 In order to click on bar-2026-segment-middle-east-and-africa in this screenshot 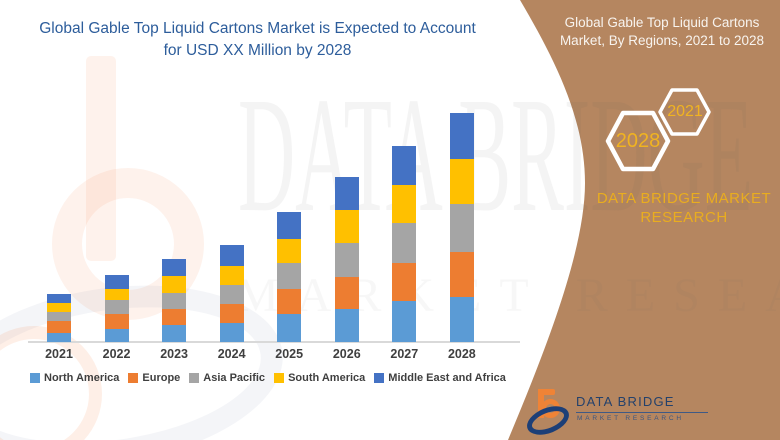, I will do `click(346, 193)`.